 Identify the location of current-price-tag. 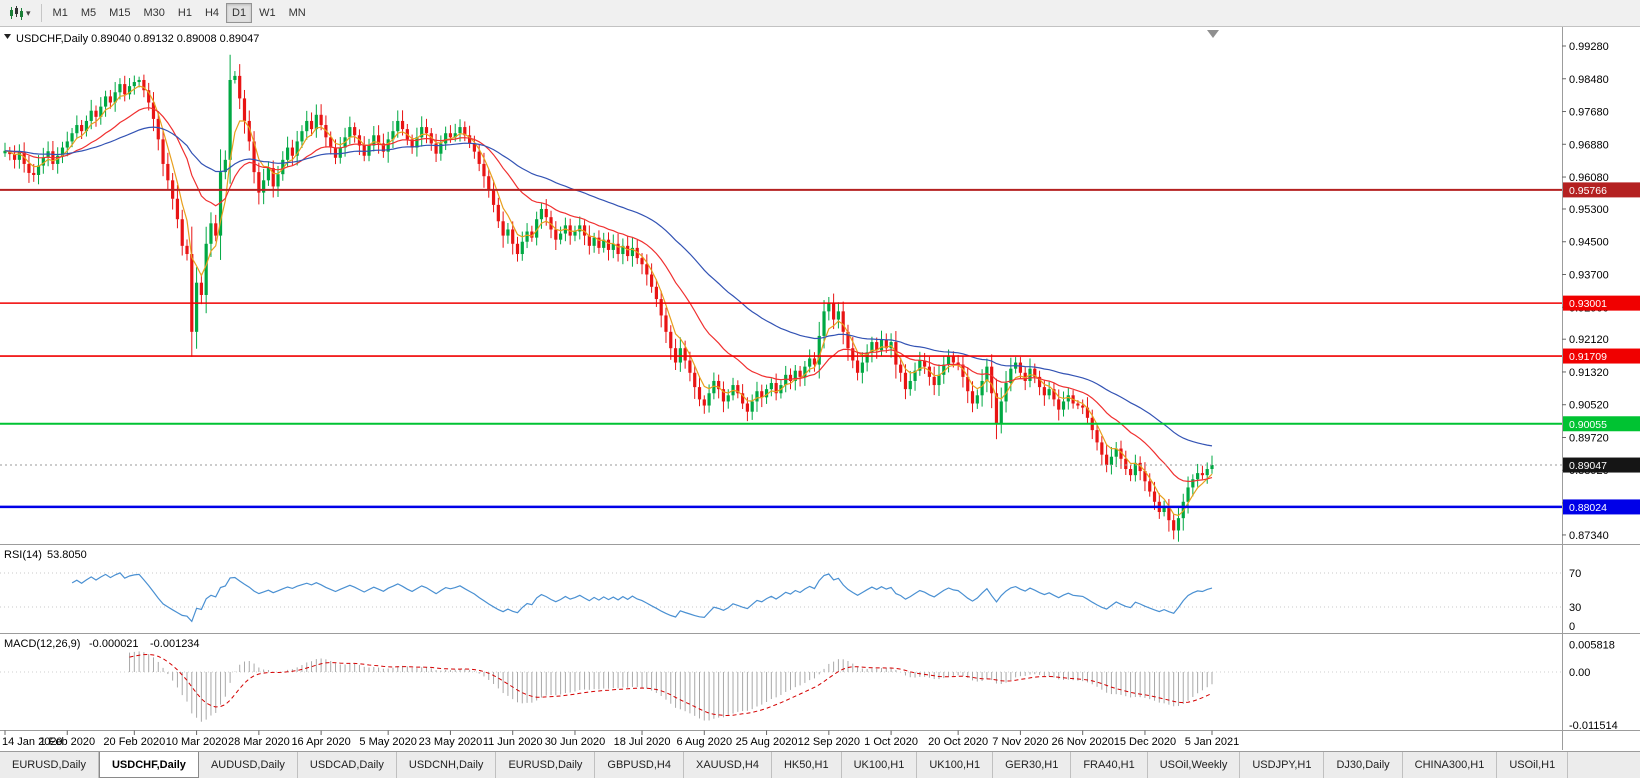
(1601, 465).